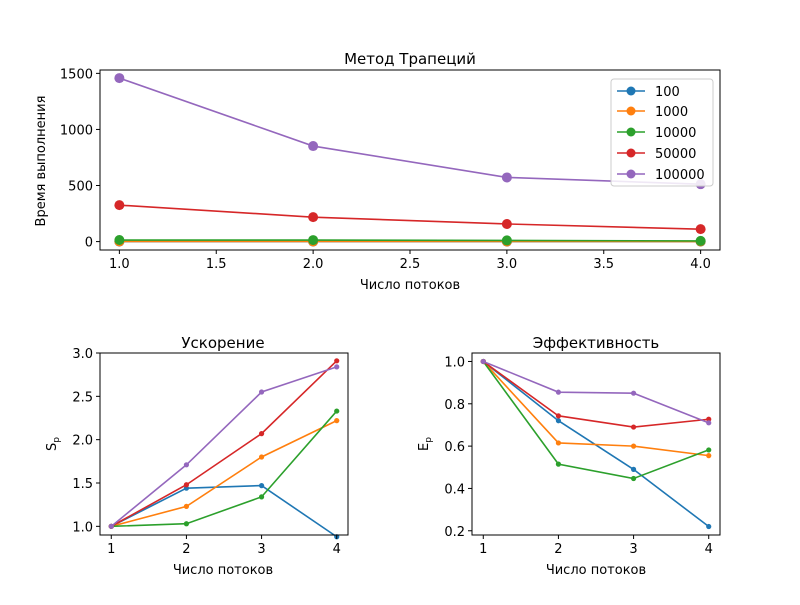 The image size is (800, 605). What do you see at coordinates (633, 549) in the screenshot?
I see `eff-xtick-label: 3` at bounding box center [633, 549].